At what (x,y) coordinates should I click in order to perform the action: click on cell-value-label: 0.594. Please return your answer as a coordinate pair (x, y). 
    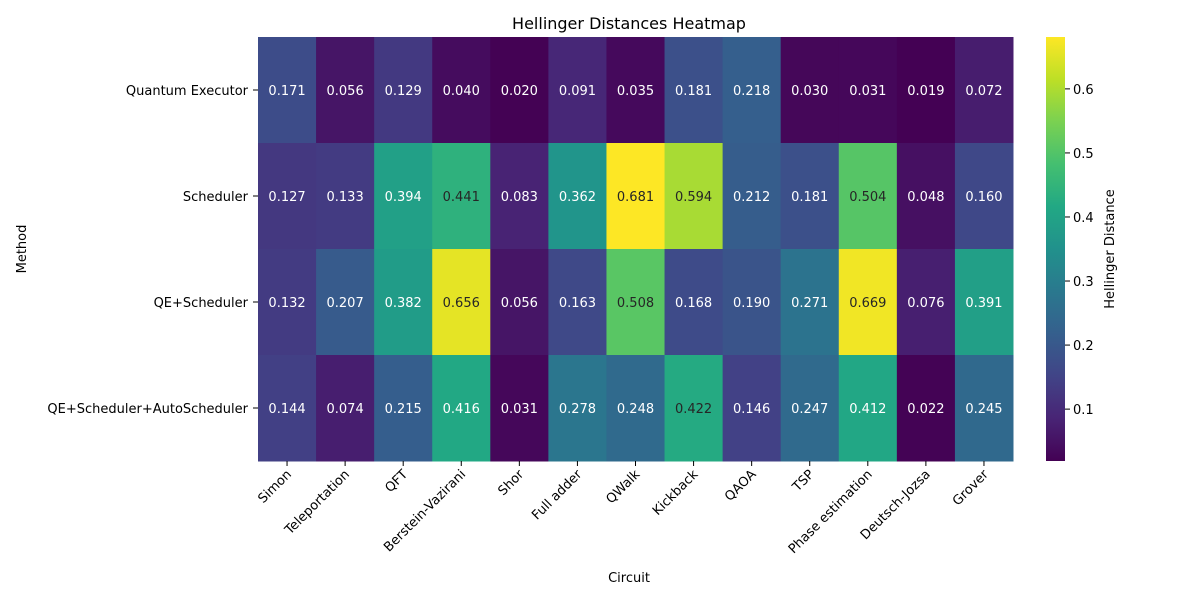
    Looking at the image, I should click on (693, 197).